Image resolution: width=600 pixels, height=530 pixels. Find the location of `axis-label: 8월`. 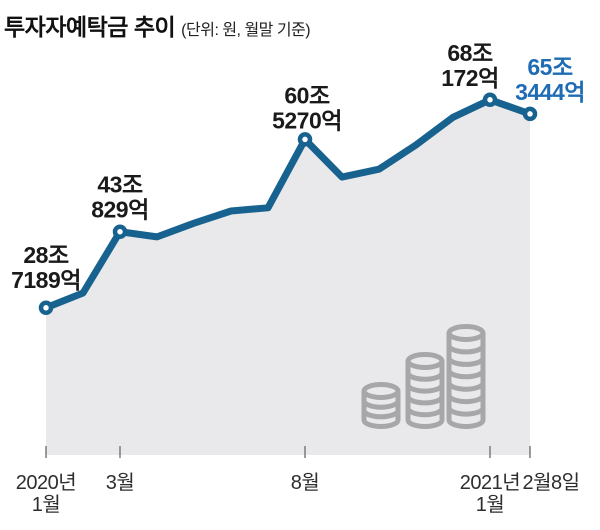

axis-label: 8월 is located at coordinates (305, 482).